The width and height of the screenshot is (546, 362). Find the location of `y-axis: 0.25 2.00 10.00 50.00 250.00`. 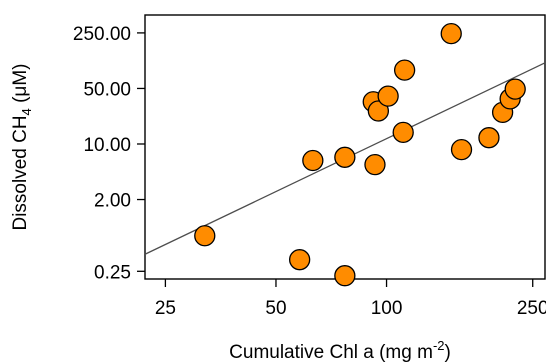

y-axis: 0.25 2.00 10.00 50.00 250.00 is located at coordinates (109, 153).